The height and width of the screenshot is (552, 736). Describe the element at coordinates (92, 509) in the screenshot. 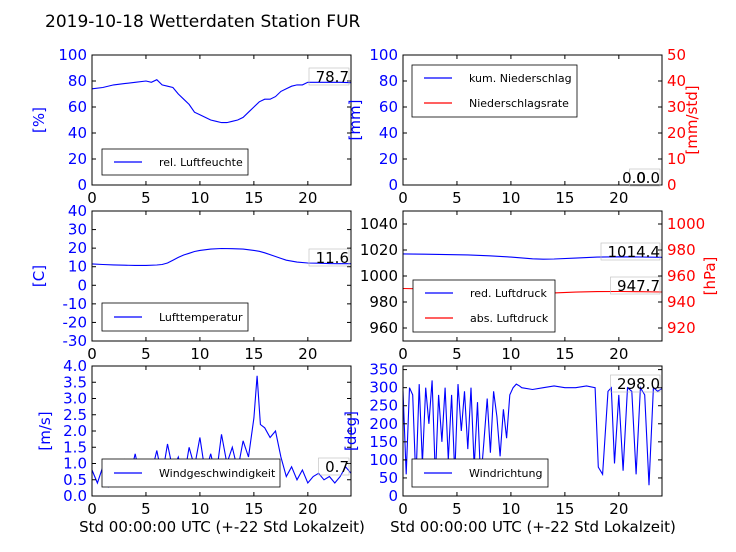

I see `x-tick-label-wind-speed-0: 0` at that location.